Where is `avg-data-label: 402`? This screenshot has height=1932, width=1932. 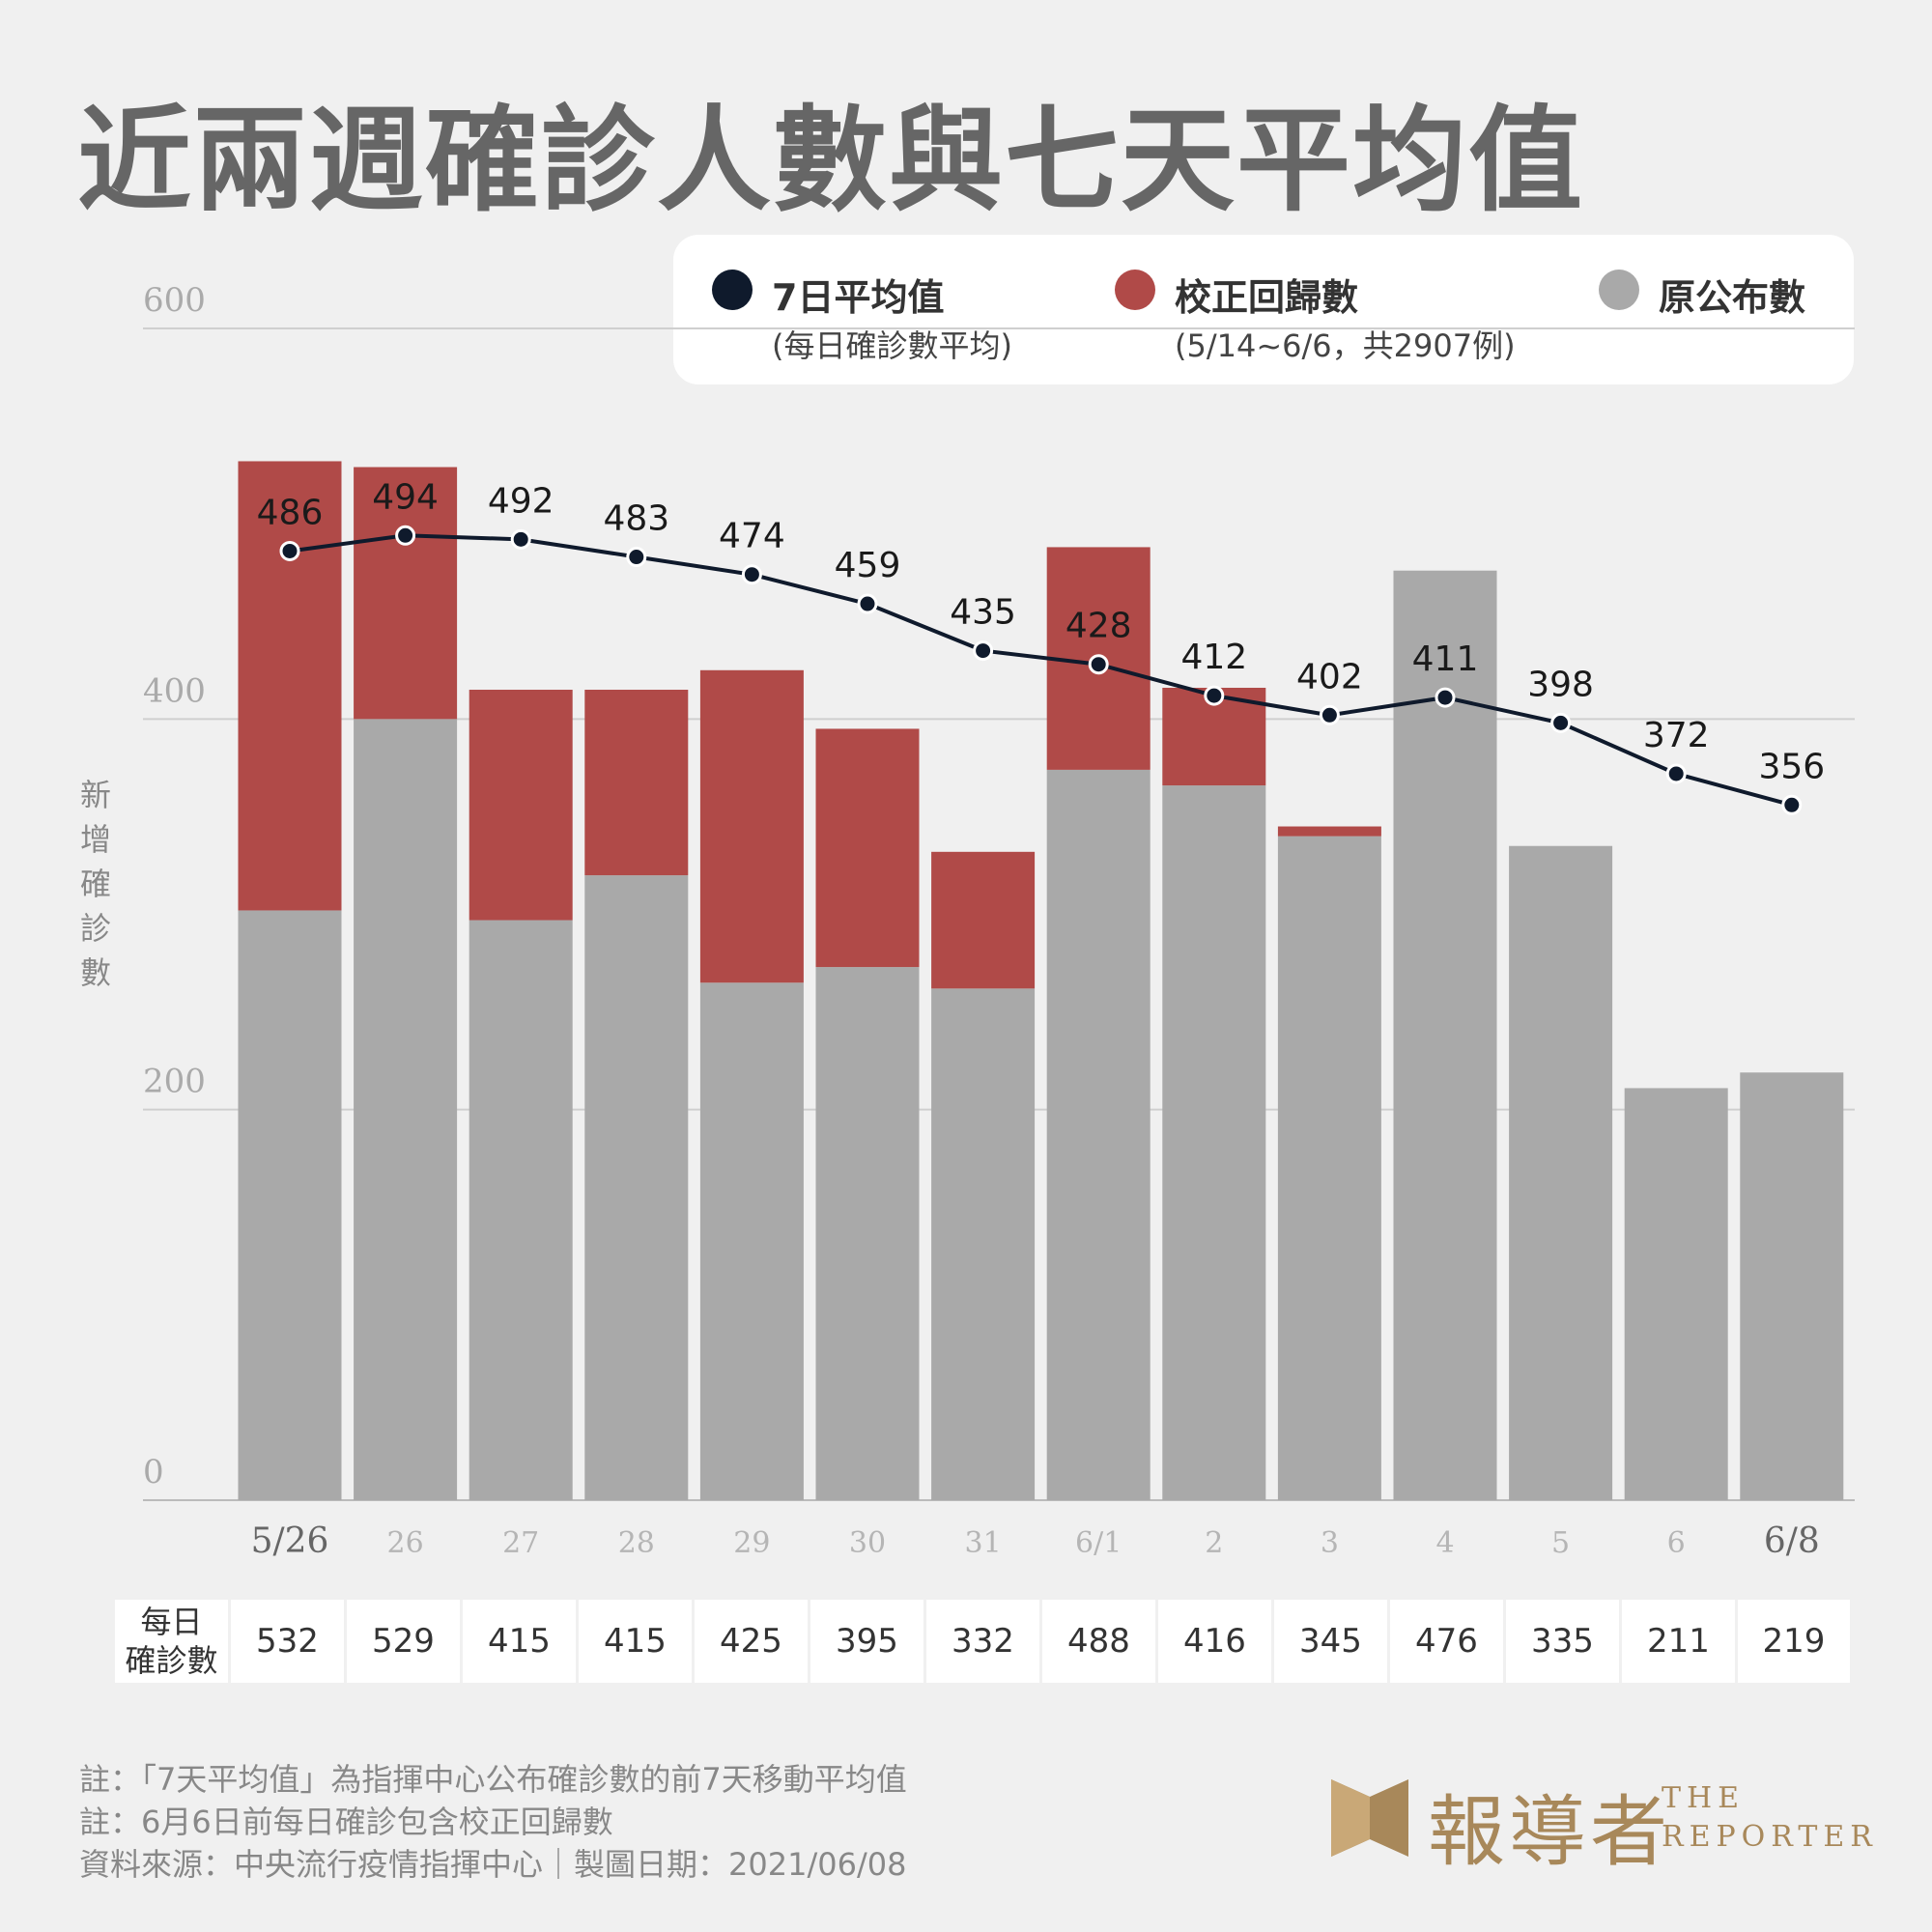
avg-data-label: 402 is located at coordinates (1329, 676).